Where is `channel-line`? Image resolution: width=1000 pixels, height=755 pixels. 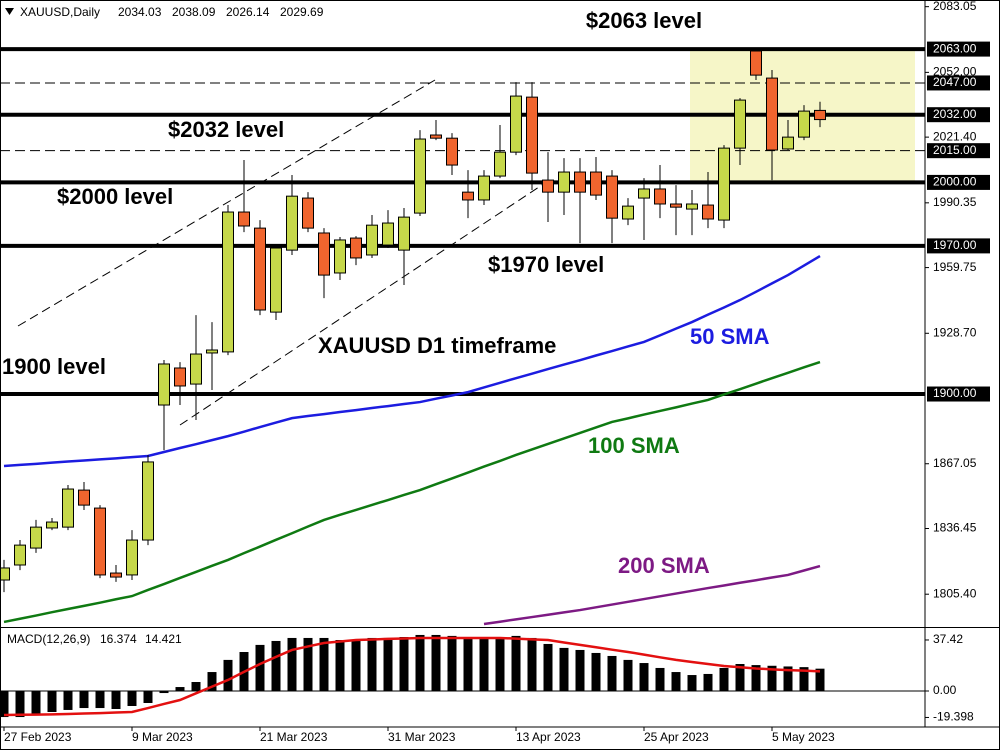 channel-line is located at coordinates (226, 203).